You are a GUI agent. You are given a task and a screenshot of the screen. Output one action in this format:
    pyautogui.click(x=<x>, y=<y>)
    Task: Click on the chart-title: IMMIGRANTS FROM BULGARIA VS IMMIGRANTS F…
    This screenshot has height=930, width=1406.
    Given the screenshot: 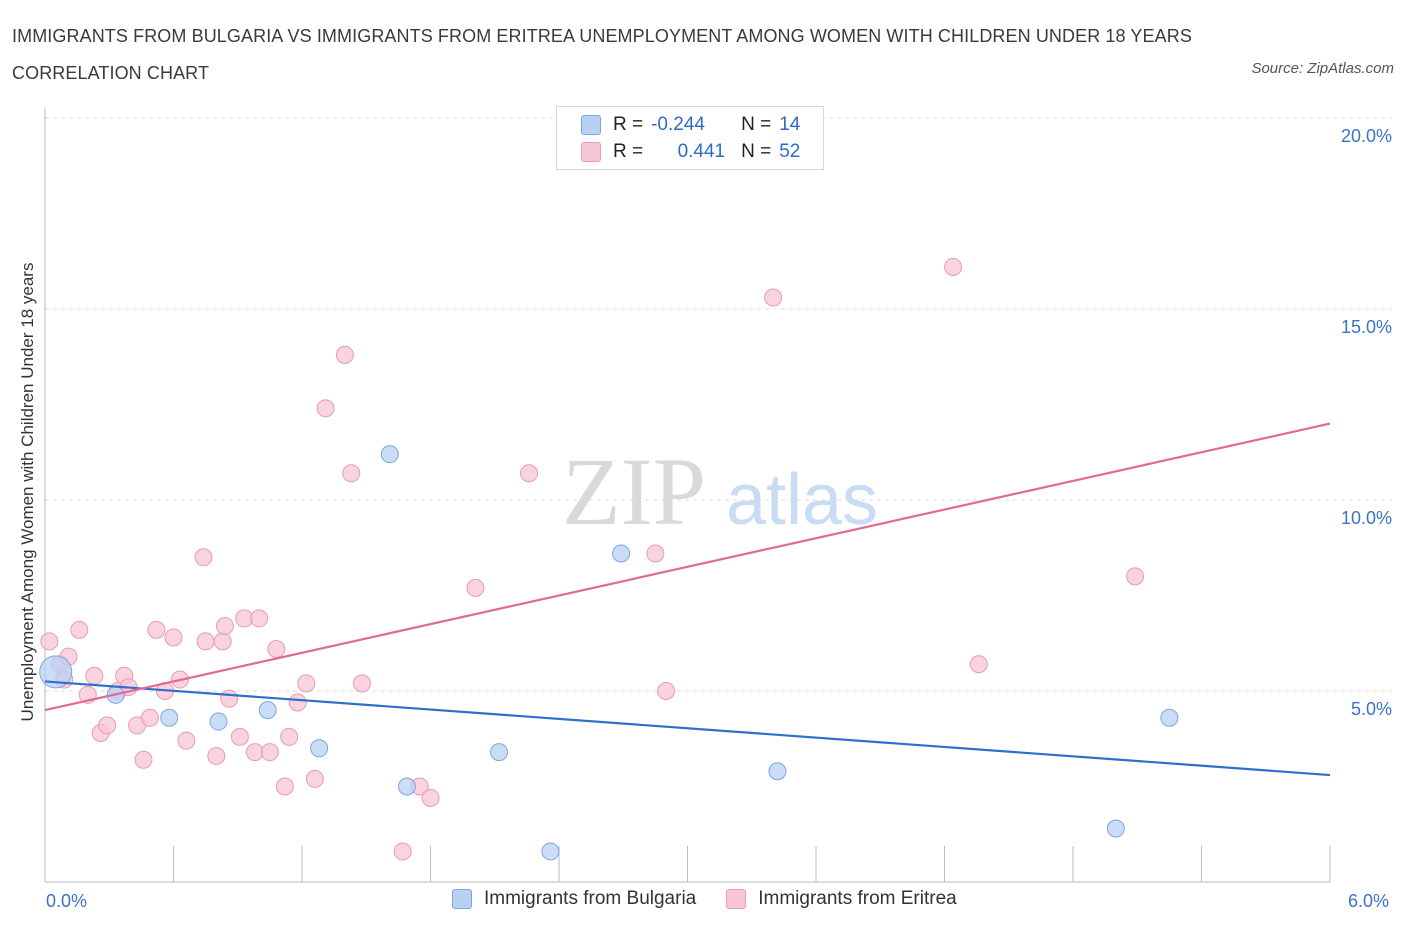 What is the action you would take?
    pyautogui.click(x=602, y=54)
    